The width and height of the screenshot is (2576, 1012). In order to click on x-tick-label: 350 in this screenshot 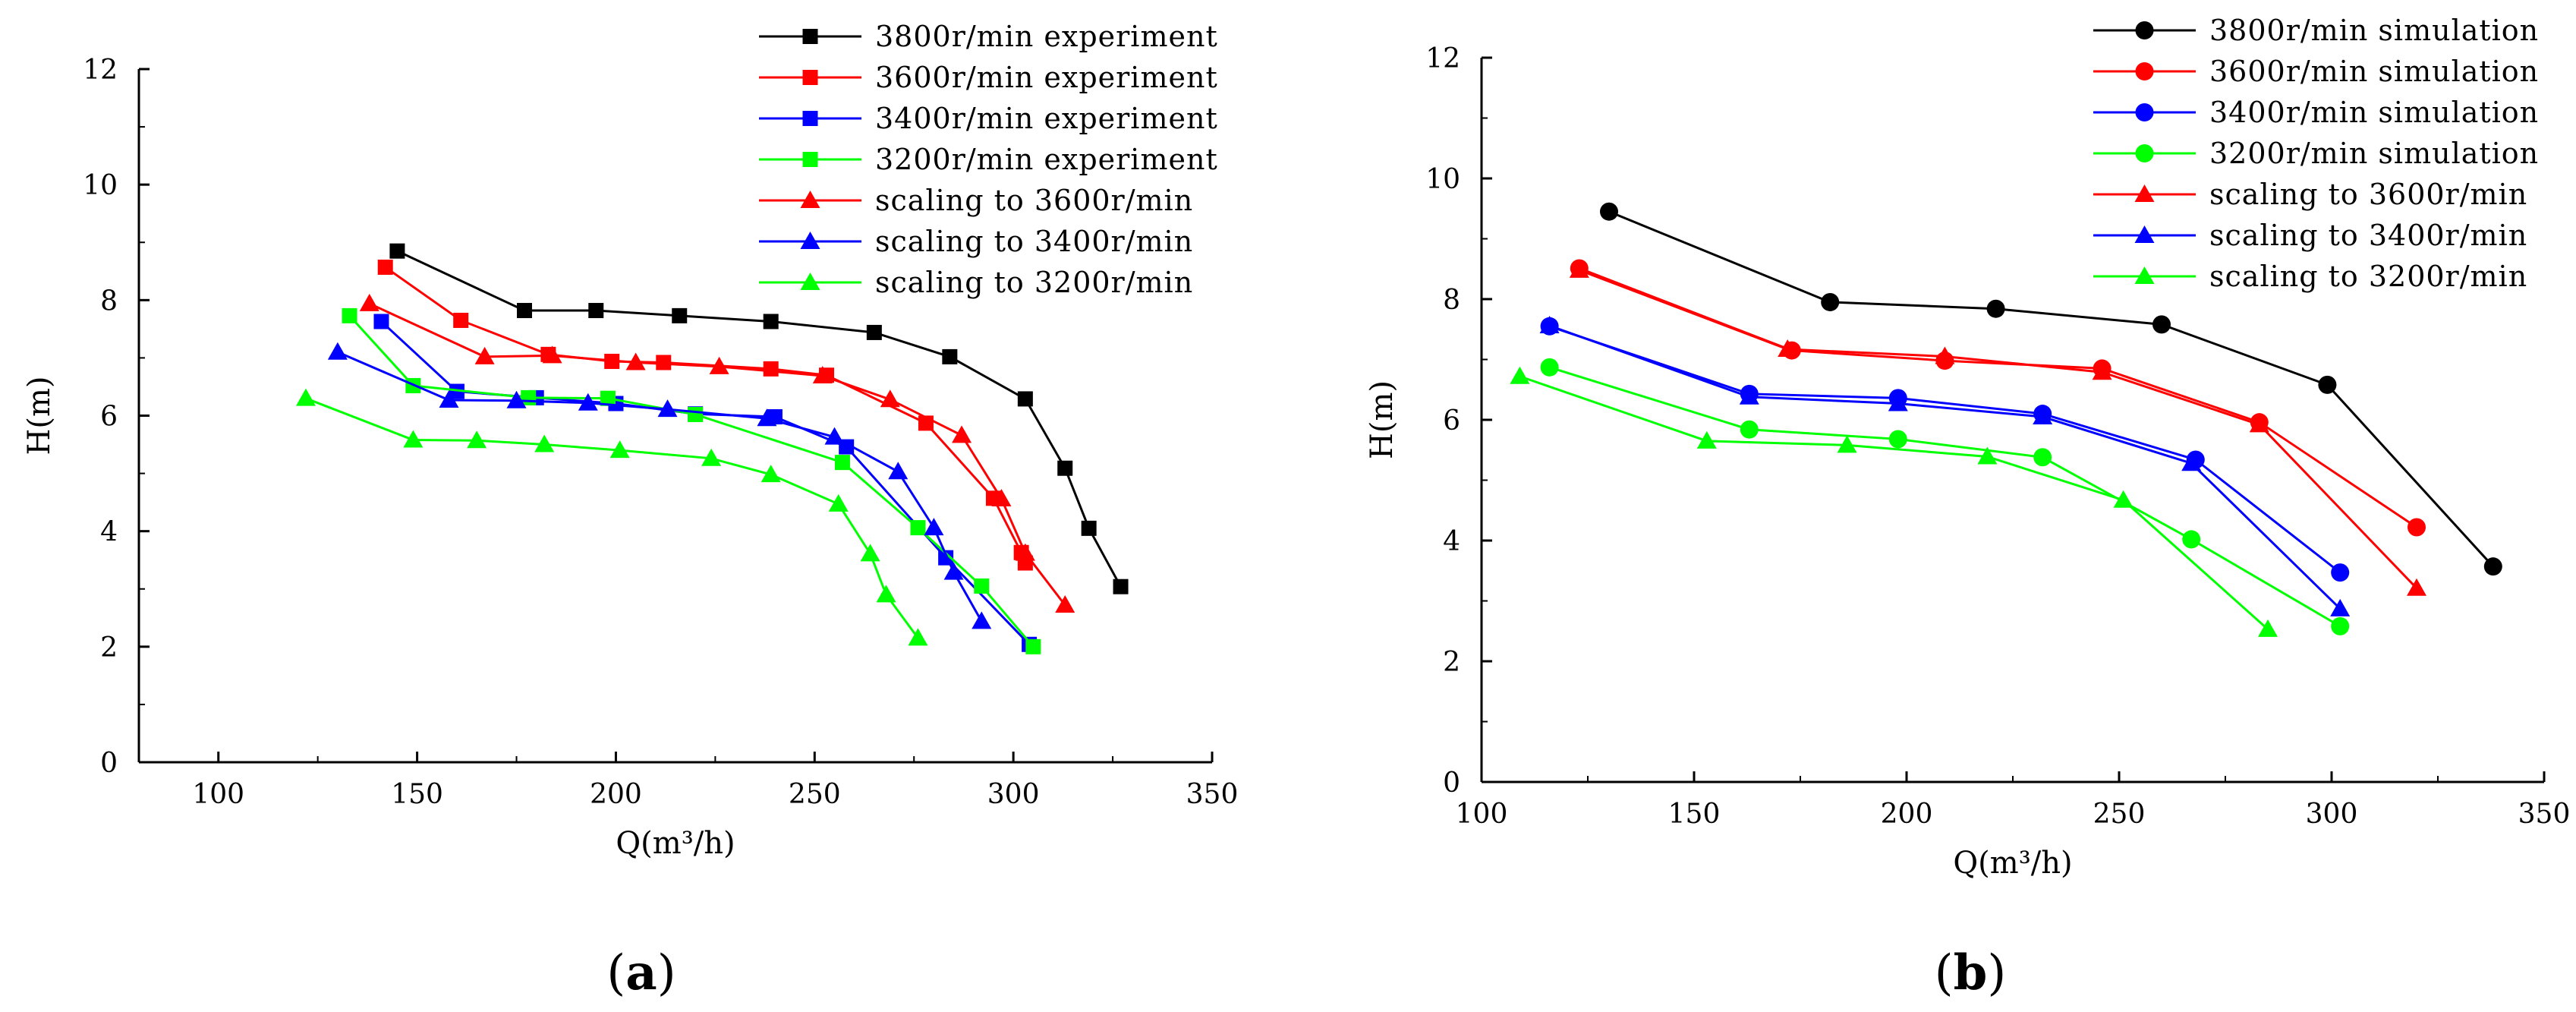, I will do `click(2544, 814)`.